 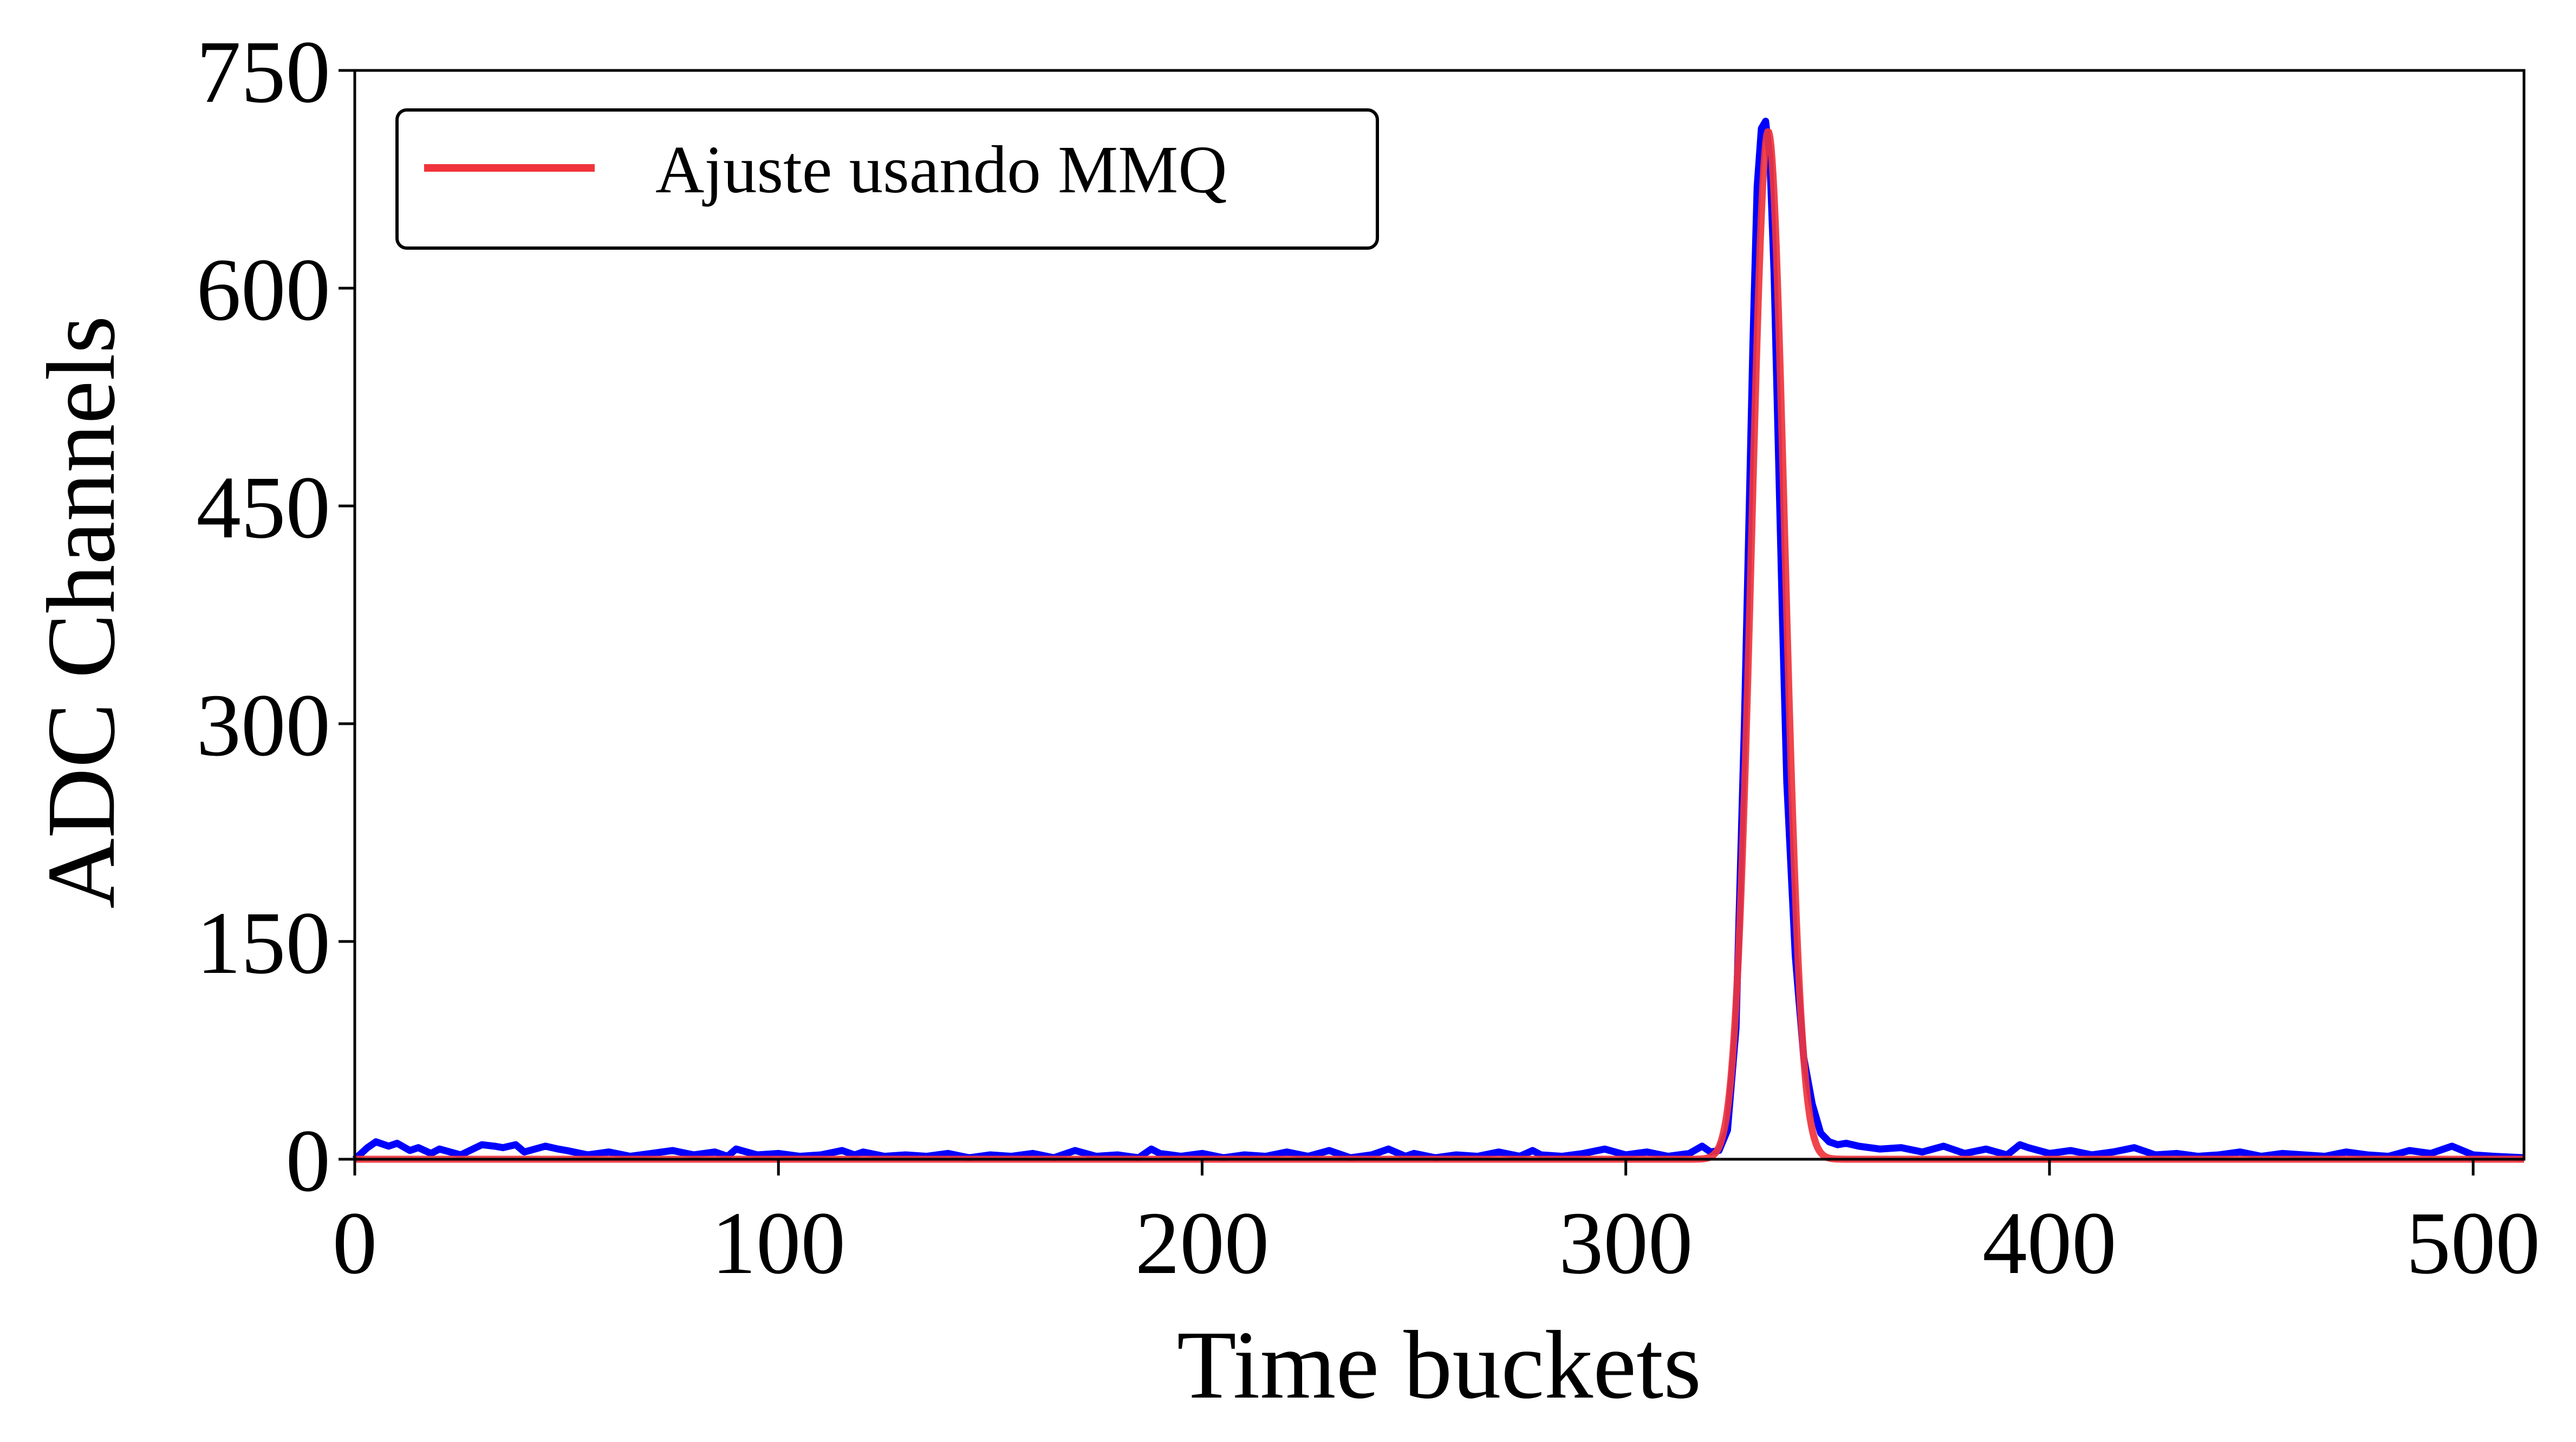 I want to click on legend-box, so click(x=887, y=179).